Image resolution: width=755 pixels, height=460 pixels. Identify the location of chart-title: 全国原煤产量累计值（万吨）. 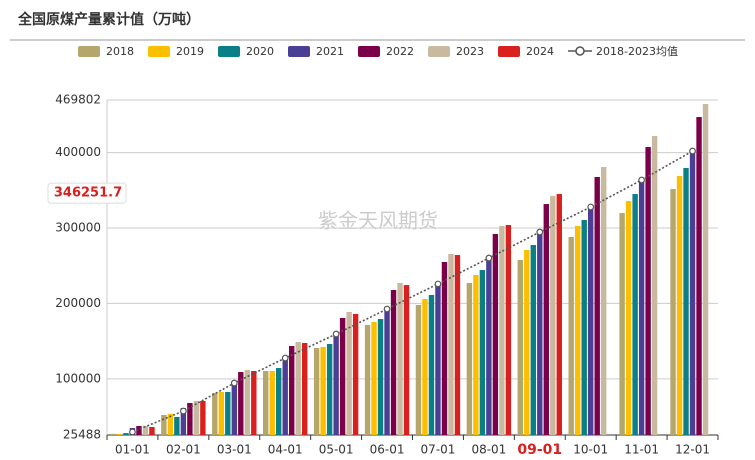
(108, 19).